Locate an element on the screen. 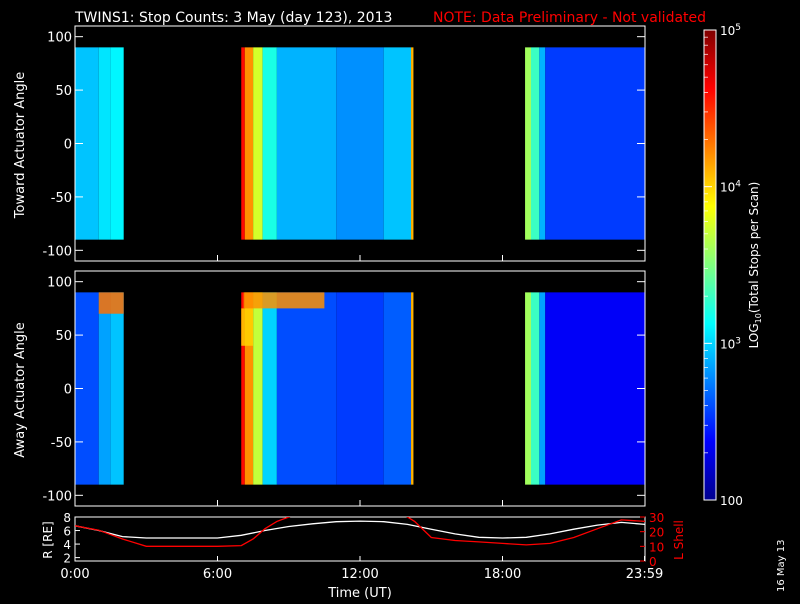  colorbar-tick-label: 100 is located at coordinates (731, 501).